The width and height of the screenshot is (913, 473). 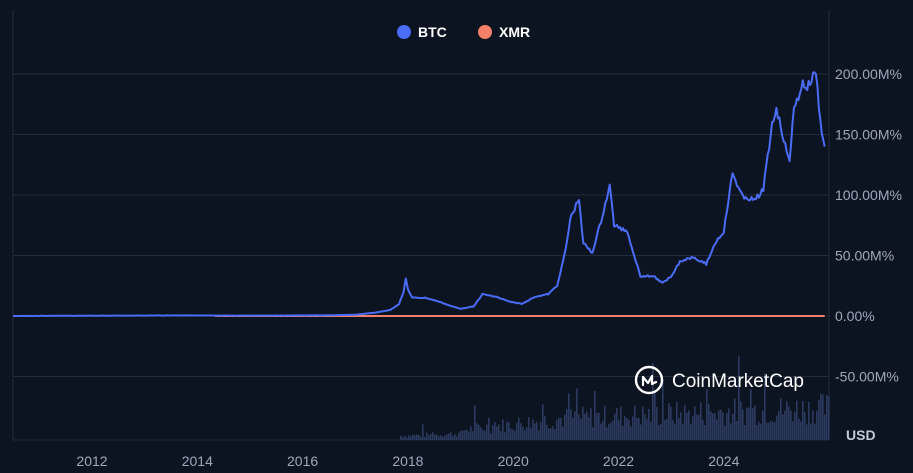 What do you see at coordinates (649, 380) in the screenshot?
I see `coinmarketcap-logo-icon` at bounding box center [649, 380].